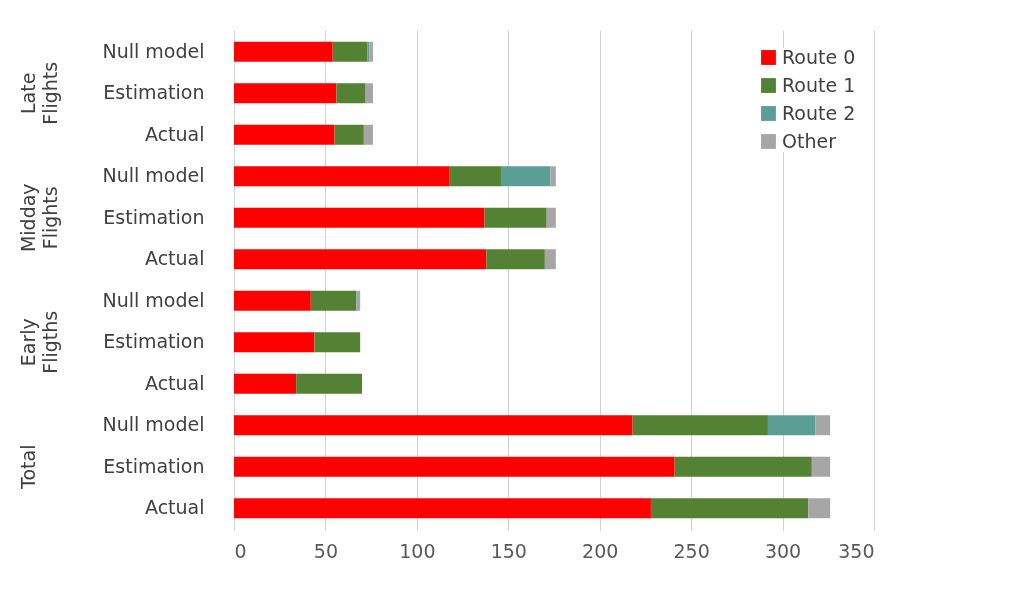 This screenshot has width=1019, height=615. I want to click on x-tick-label: 350, so click(856, 550).